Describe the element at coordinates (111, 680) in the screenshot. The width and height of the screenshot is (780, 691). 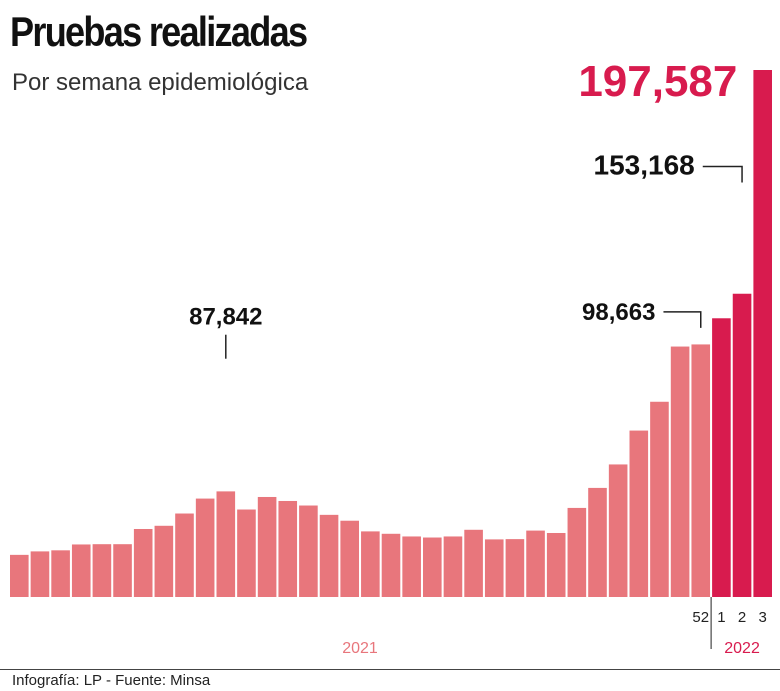
I see `source-credit: Infografía: LP - Fuente: Minsa` at that location.